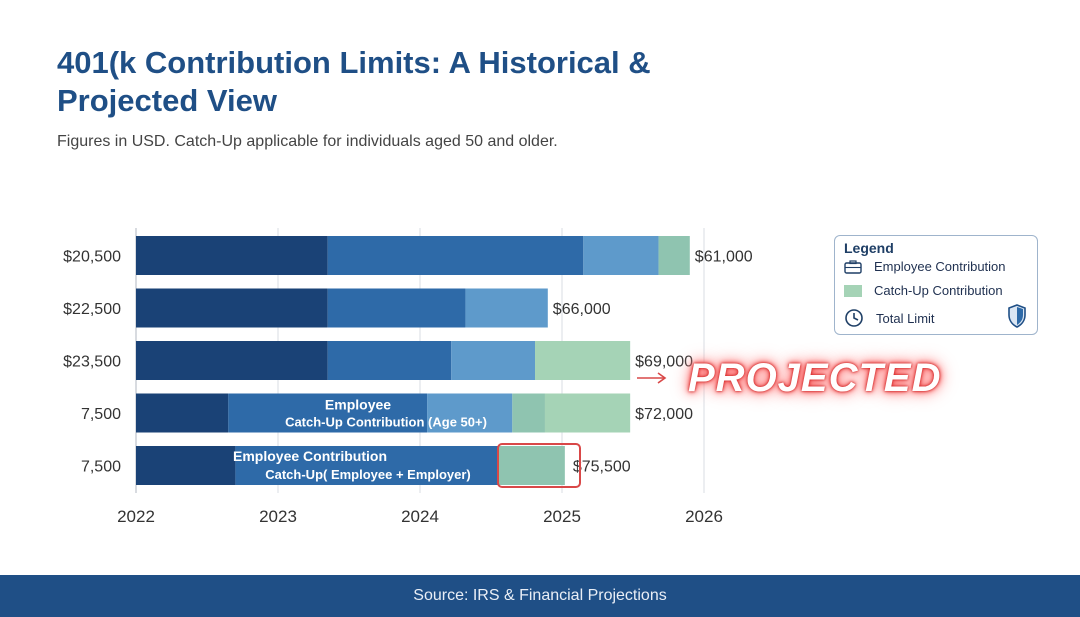 The image size is (1080, 617). I want to click on legend-item-employee: Employee Contribution, so click(925, 266).